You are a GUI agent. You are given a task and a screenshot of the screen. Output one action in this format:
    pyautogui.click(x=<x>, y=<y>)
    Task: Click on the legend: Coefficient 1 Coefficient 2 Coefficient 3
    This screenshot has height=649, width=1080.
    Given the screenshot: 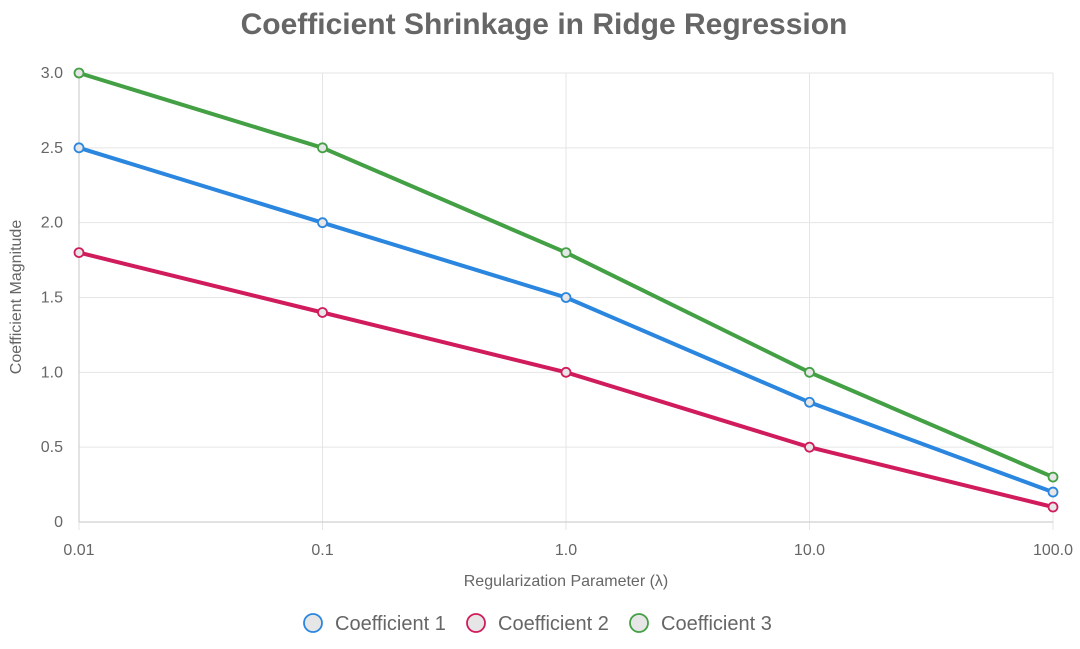 What is the action you would take?
    pyautogui.click(x=537, y=624)
    